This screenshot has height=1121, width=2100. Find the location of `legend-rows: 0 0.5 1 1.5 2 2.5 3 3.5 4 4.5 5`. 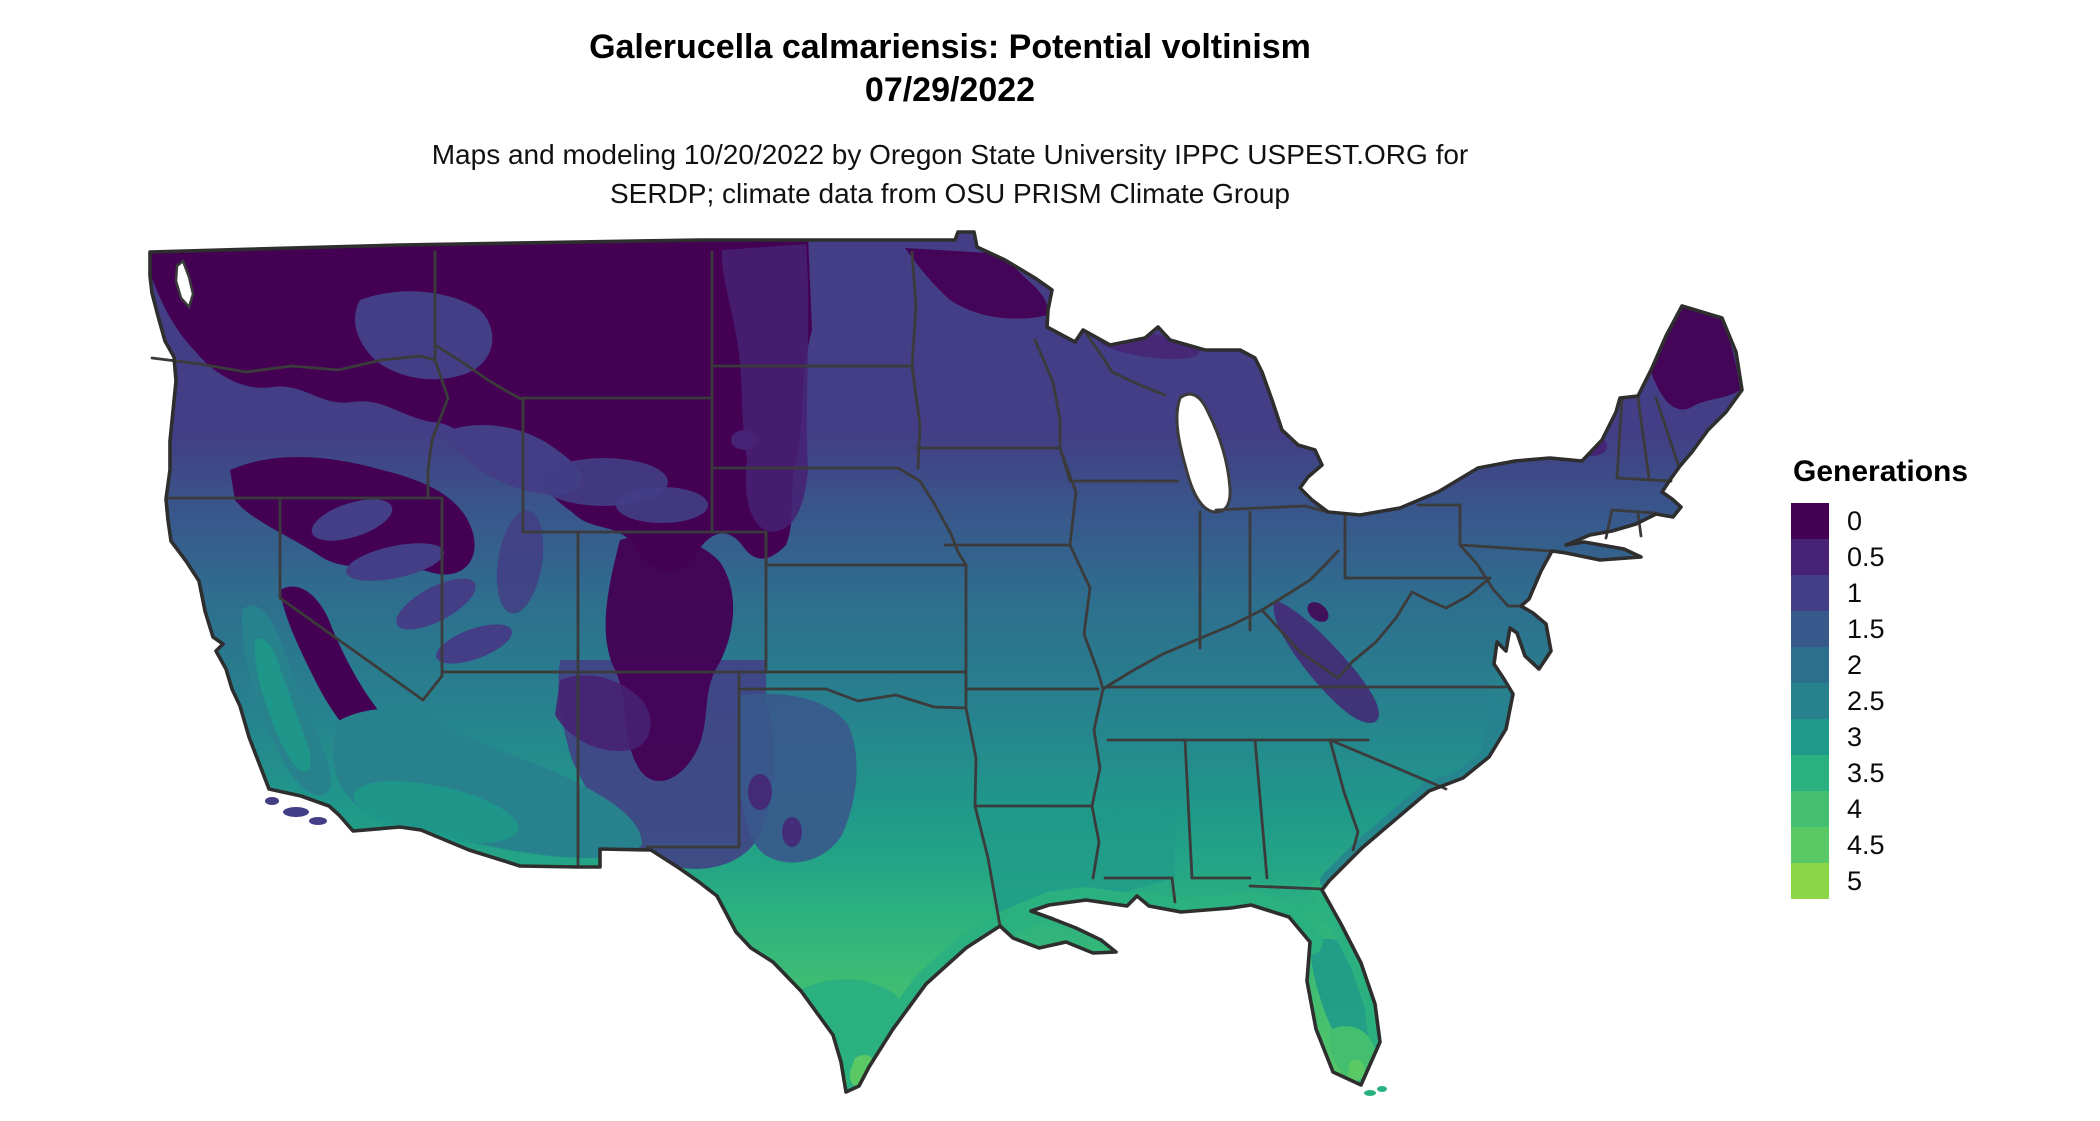

legend-rows: 0 0.5 1 1.5 2 2.5 3 3.5 4 4.5 5 is located at coordinates (1941, 701).